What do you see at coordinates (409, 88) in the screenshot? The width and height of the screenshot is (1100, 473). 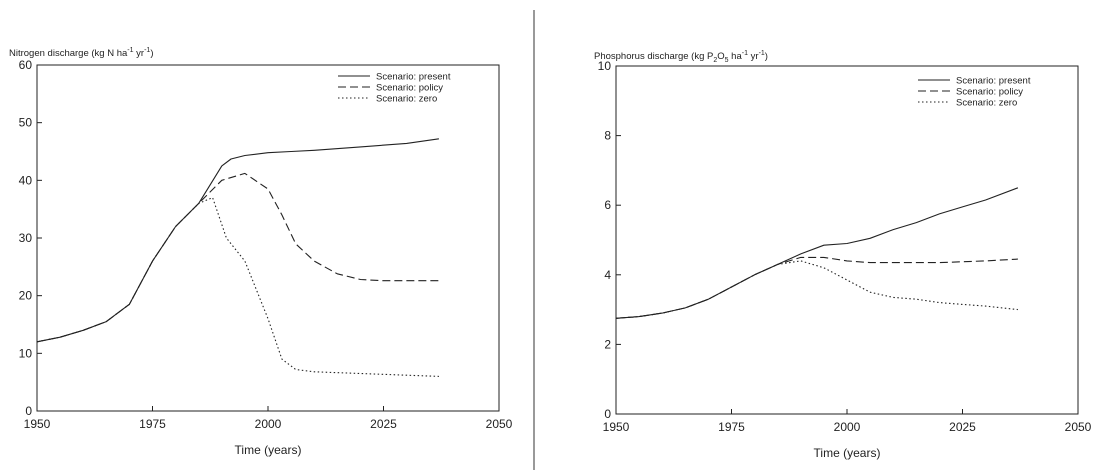 I see `nitrogen-legend-label-dashed: Scenario: policy` at bounding box center [409, 88].